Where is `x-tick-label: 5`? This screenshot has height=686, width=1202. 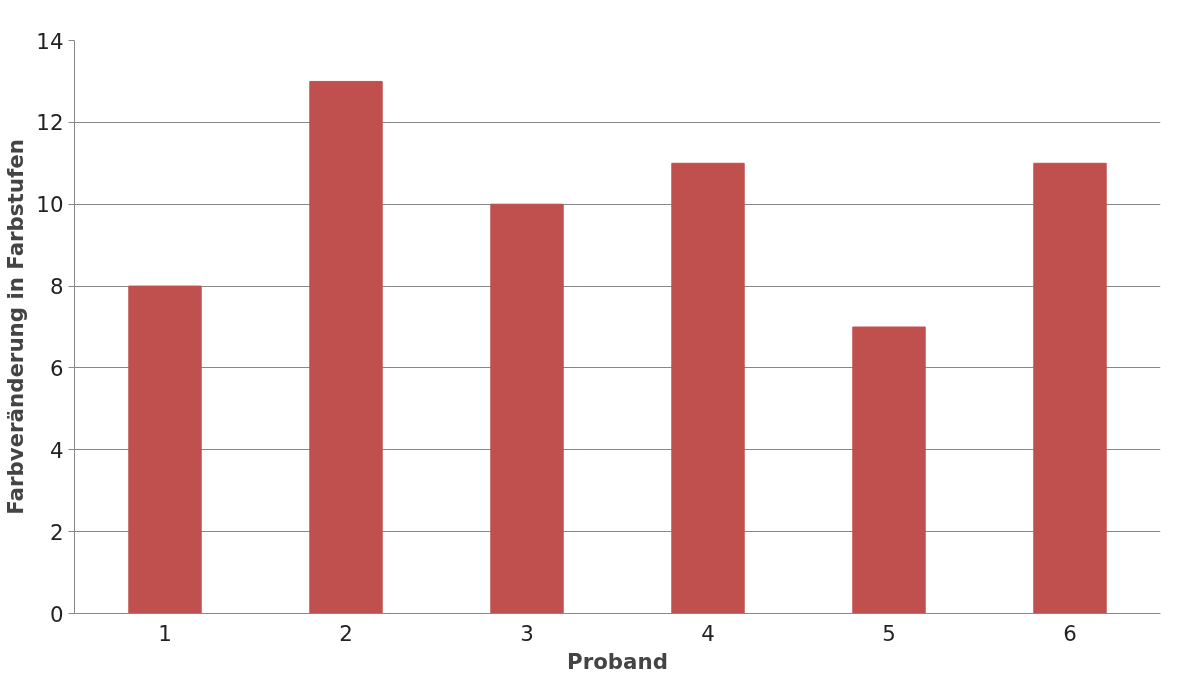
x-tick-label: 5 is located at coordinates (889, 633).